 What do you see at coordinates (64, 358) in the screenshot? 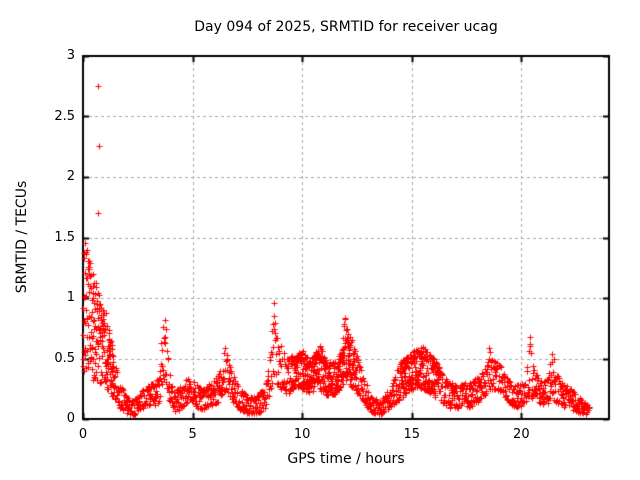
I see `y-tick-label: 0.5` at bounding box center [64, 358].